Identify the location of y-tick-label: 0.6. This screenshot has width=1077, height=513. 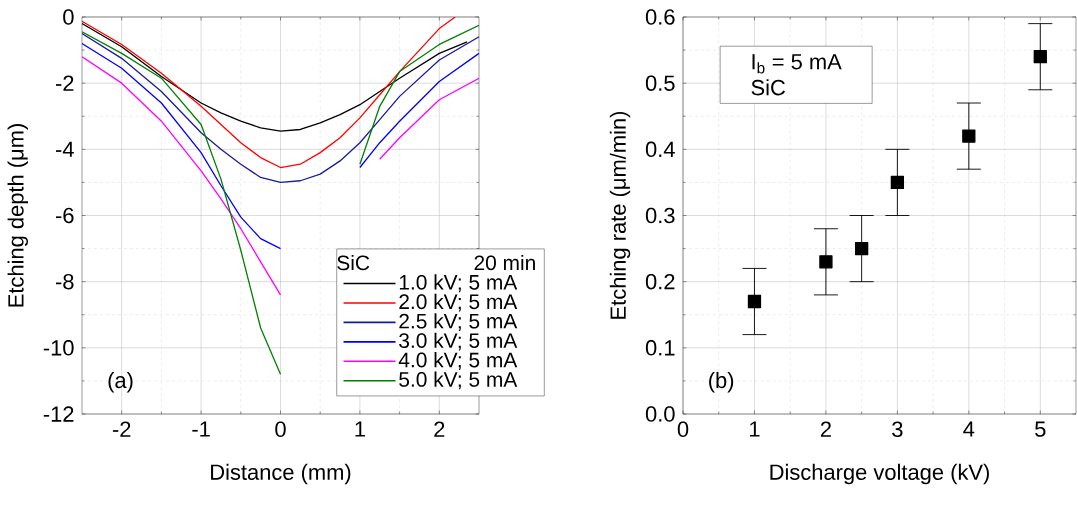
(660, 17).